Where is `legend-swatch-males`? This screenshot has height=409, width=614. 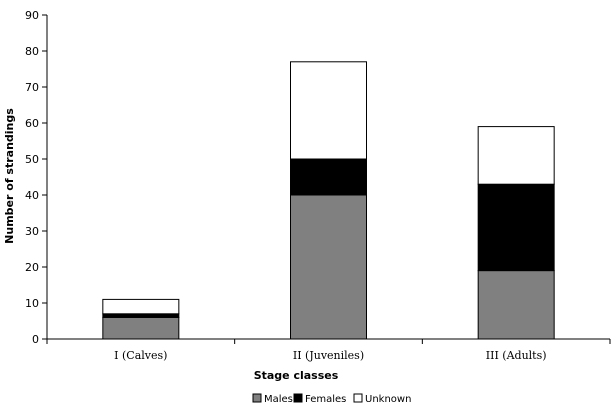 legend-swatch-males is located at coordinates (257, 398).